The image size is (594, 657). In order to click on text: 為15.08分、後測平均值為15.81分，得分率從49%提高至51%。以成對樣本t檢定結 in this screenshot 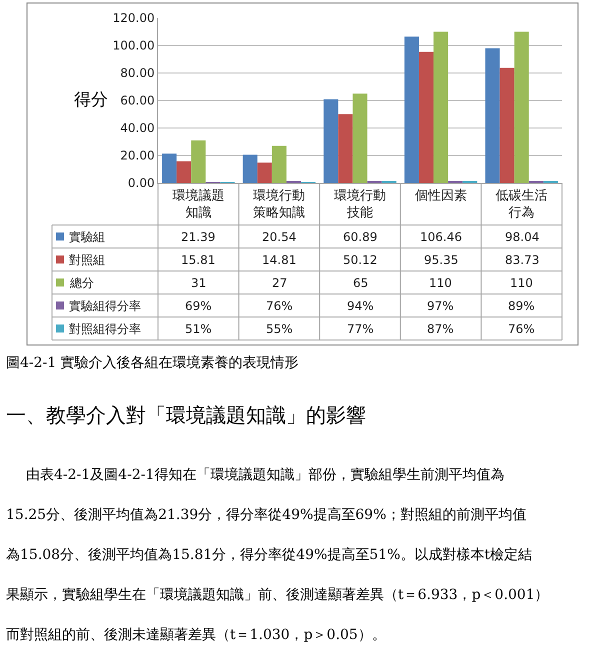, I will do `click(269, 555)`.